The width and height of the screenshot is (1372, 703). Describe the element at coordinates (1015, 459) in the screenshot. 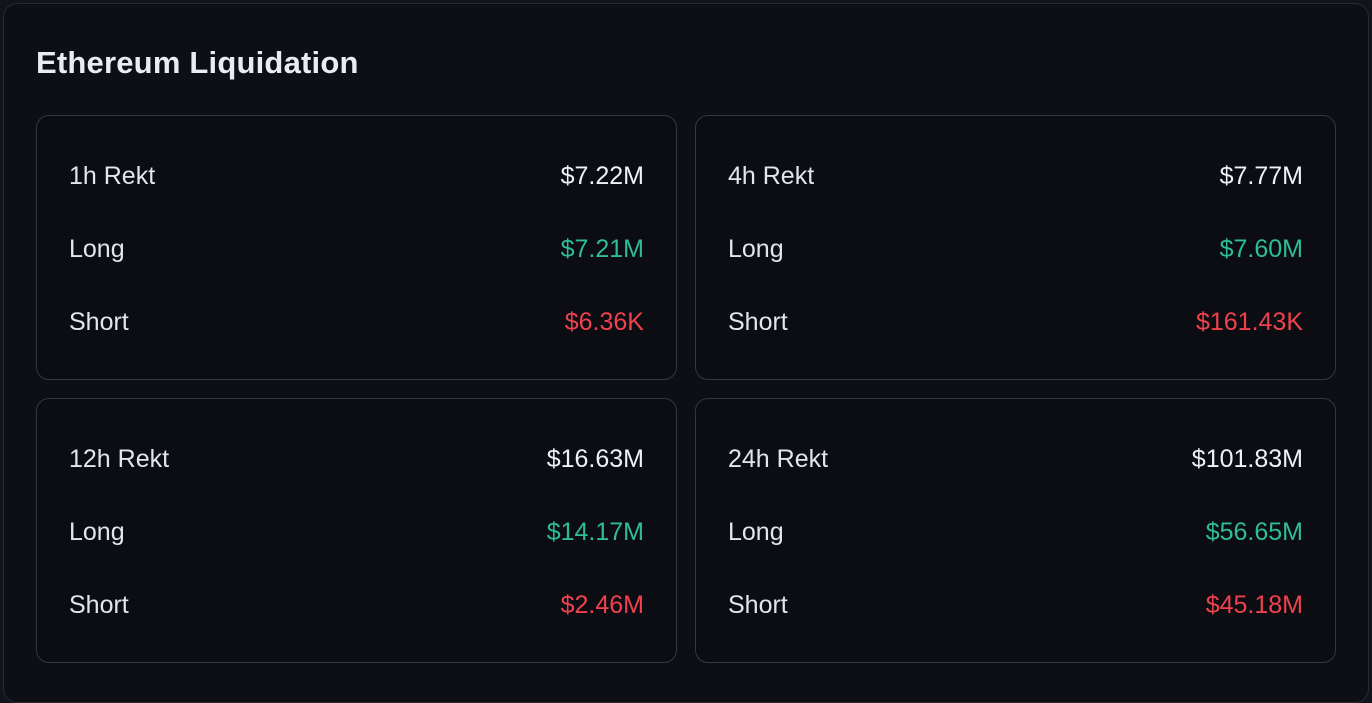

I see `rekt-row: 24h Rekt $101.83M` at that location.